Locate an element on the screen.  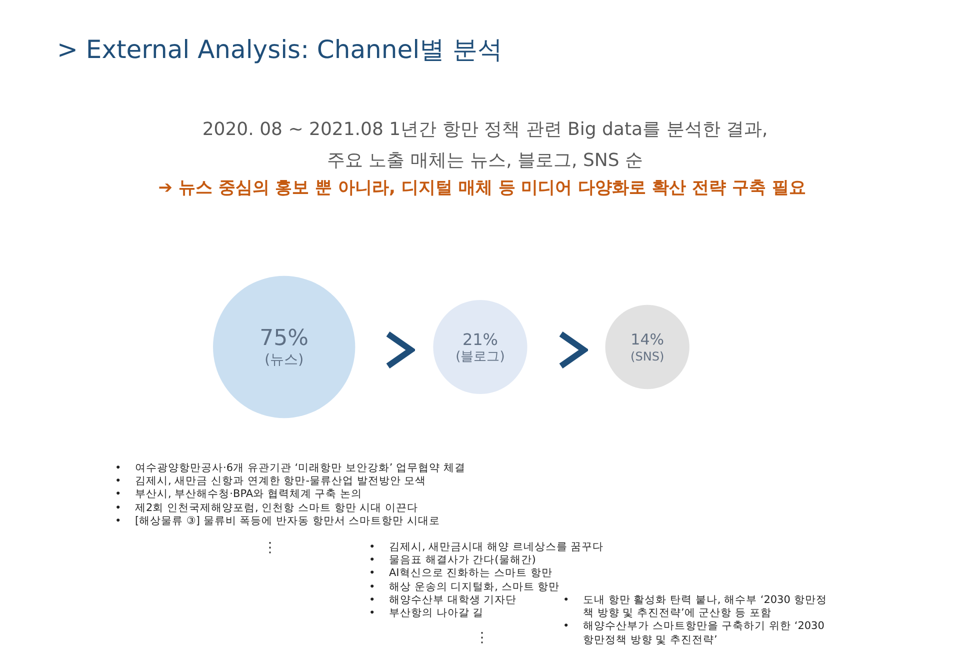
text: > External Analysis: Channel별 분석 is located at coordinates (280, 49).